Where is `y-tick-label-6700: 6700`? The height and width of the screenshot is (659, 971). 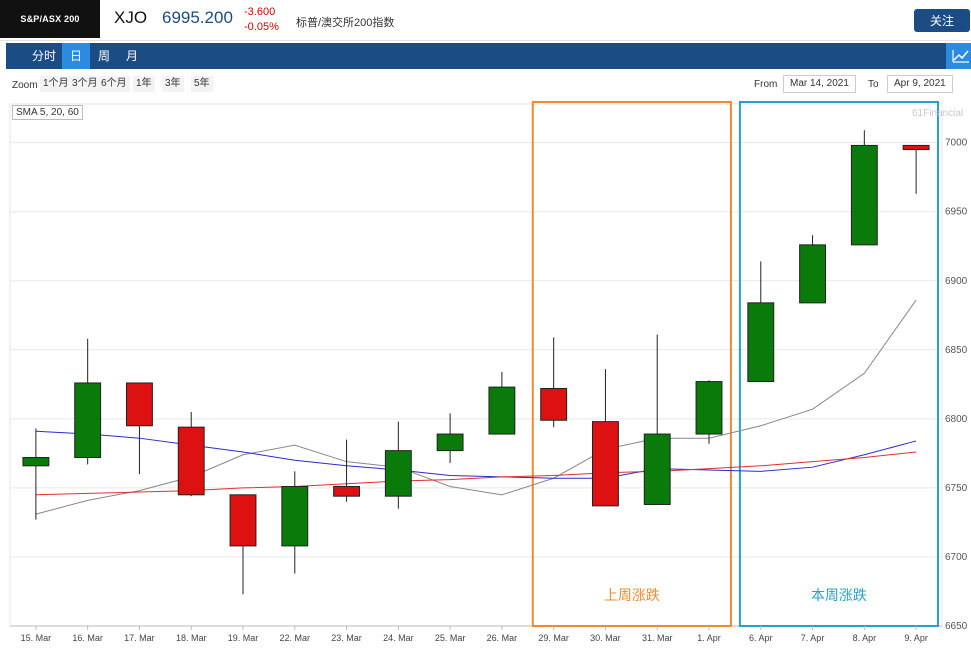
y-tick-label-6700: 6700 is located at coordinates (956, 557).